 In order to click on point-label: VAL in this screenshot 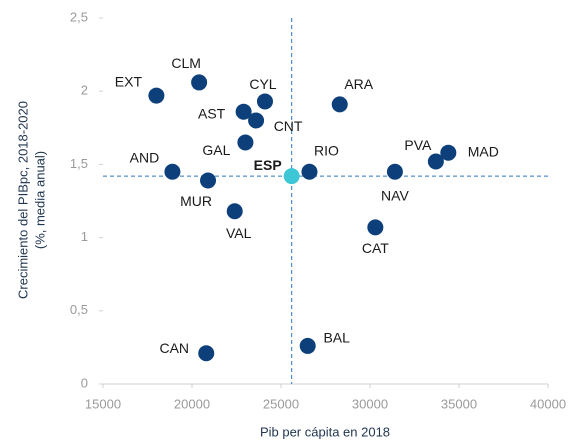, I will do `click(239, 233)`.